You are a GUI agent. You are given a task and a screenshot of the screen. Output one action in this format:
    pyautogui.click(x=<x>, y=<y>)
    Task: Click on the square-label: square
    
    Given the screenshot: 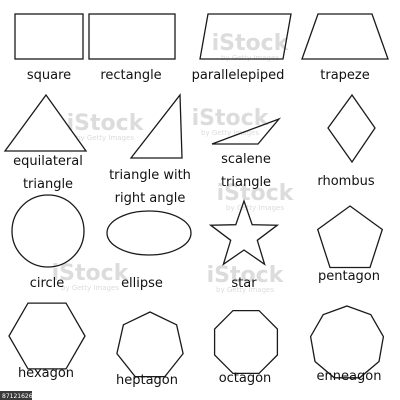 What is the action you would take?
    pyautogui.click(x=49, y=75)
    